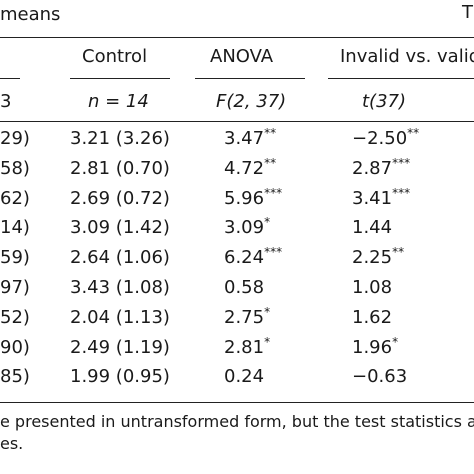 This screenshot has height=474, width=474. I want to click on cell-control: 1.99 (0.95), so click(120, 376).